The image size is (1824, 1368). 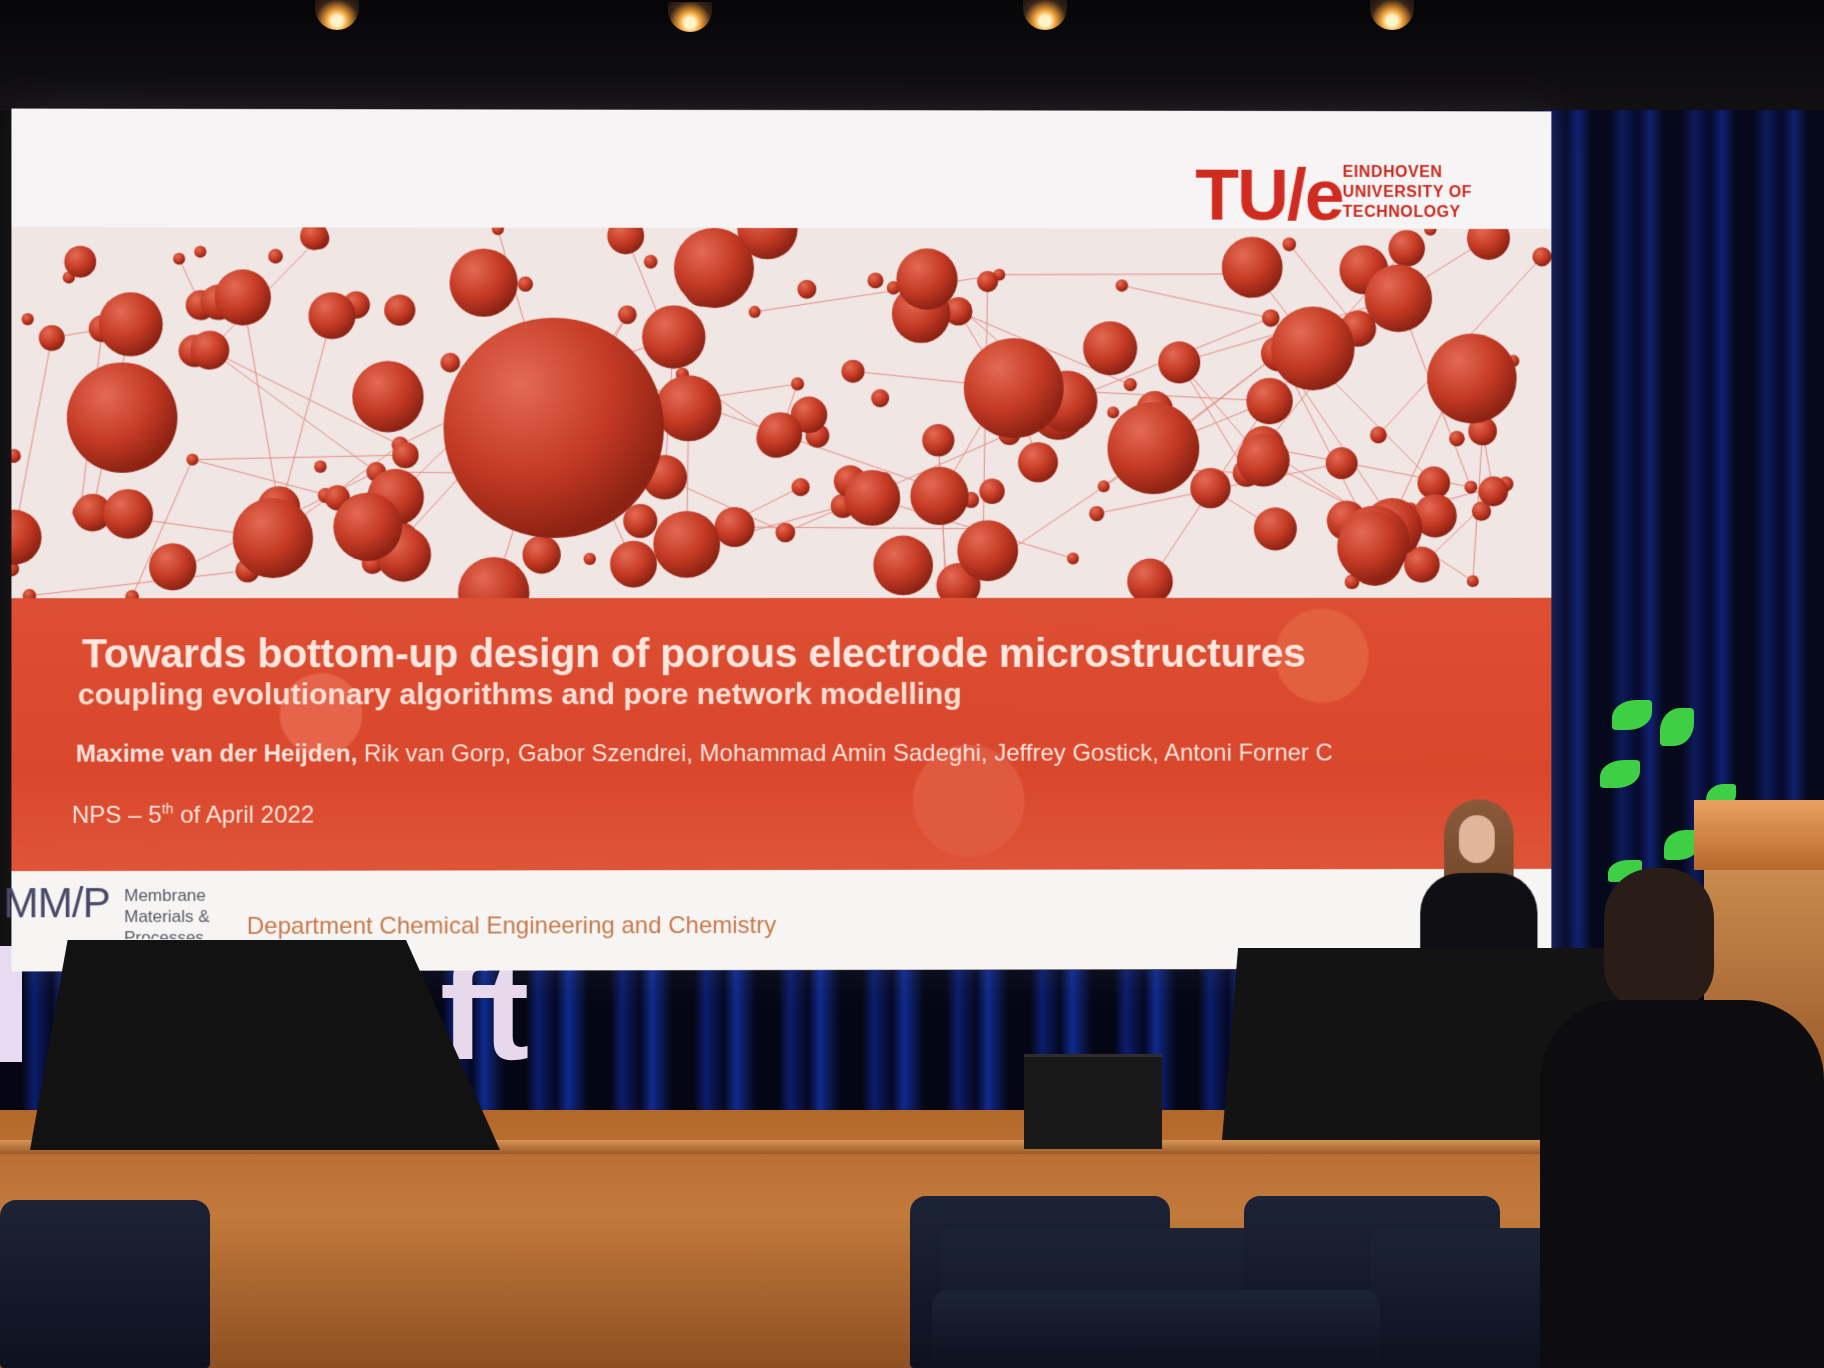 I want to click on presenter-face, so click(x=1477, y=839).